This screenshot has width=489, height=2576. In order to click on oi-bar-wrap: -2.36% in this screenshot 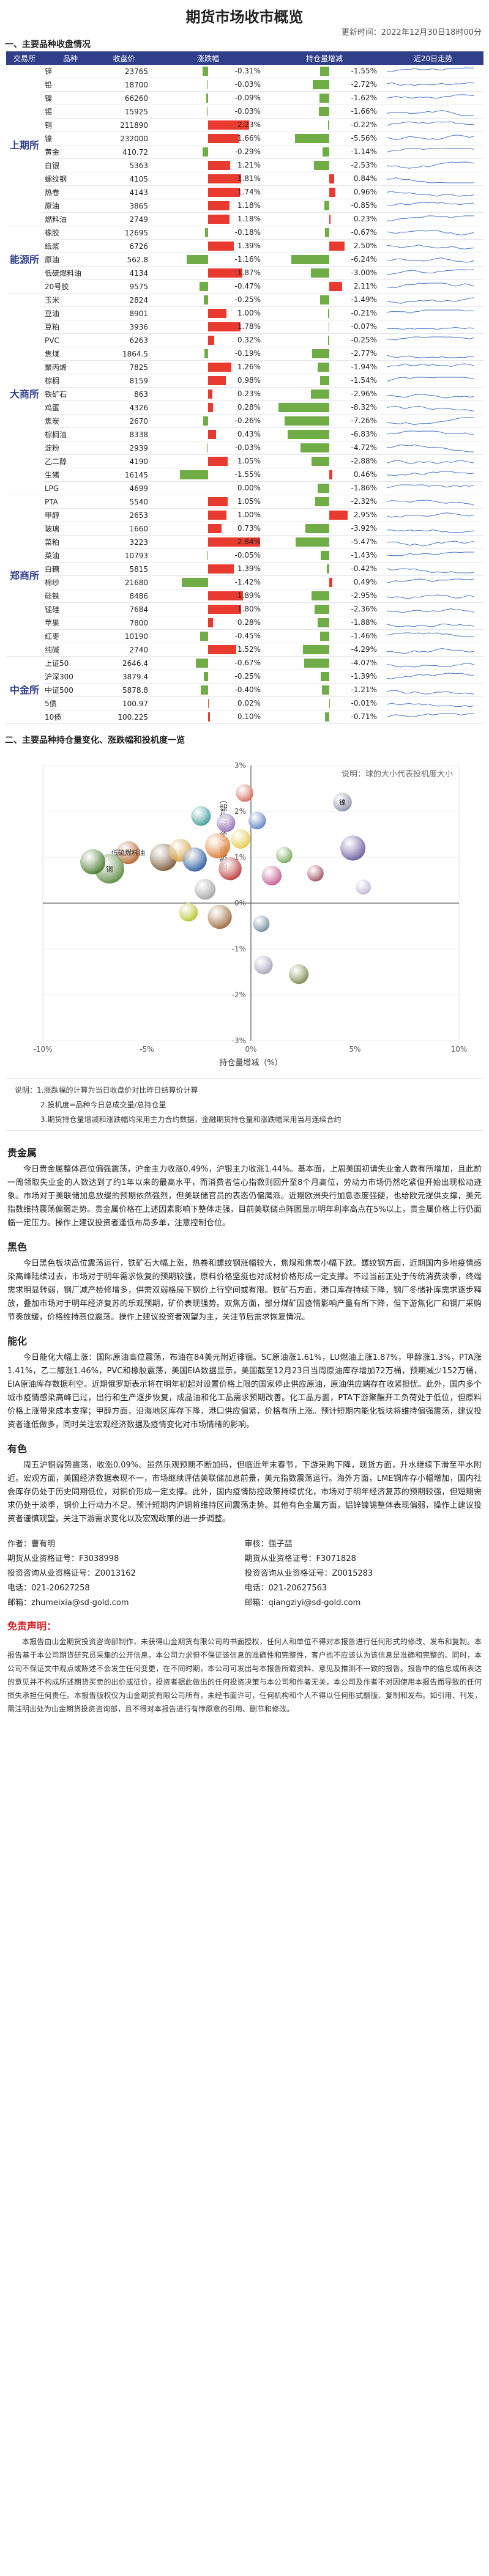, I will do `click(324, 609)`.